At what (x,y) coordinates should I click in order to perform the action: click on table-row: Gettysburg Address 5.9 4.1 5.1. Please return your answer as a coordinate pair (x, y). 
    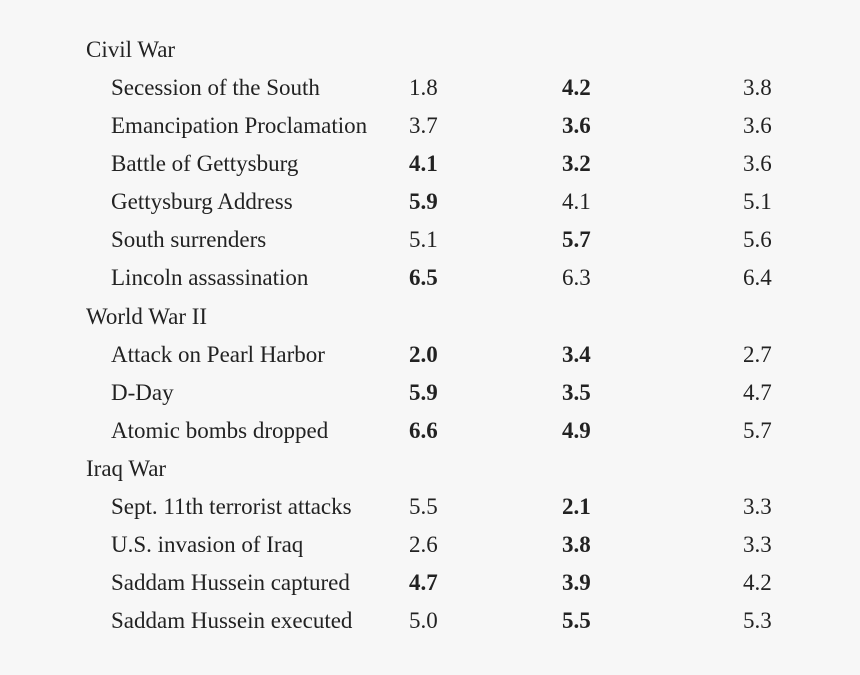
    Looking at the image, I should click on (430, 202).